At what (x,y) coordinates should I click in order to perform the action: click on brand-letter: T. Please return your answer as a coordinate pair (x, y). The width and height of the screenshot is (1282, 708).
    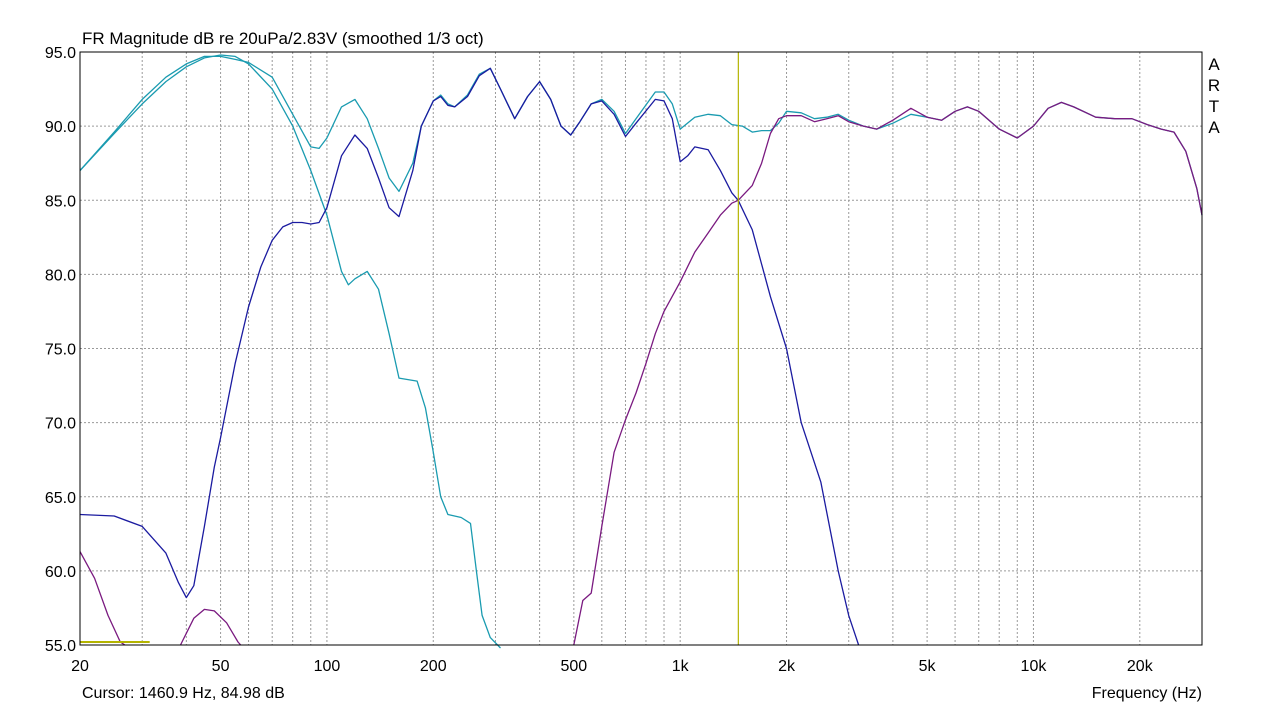
    Looking at the image, I should click on (1214, 106).